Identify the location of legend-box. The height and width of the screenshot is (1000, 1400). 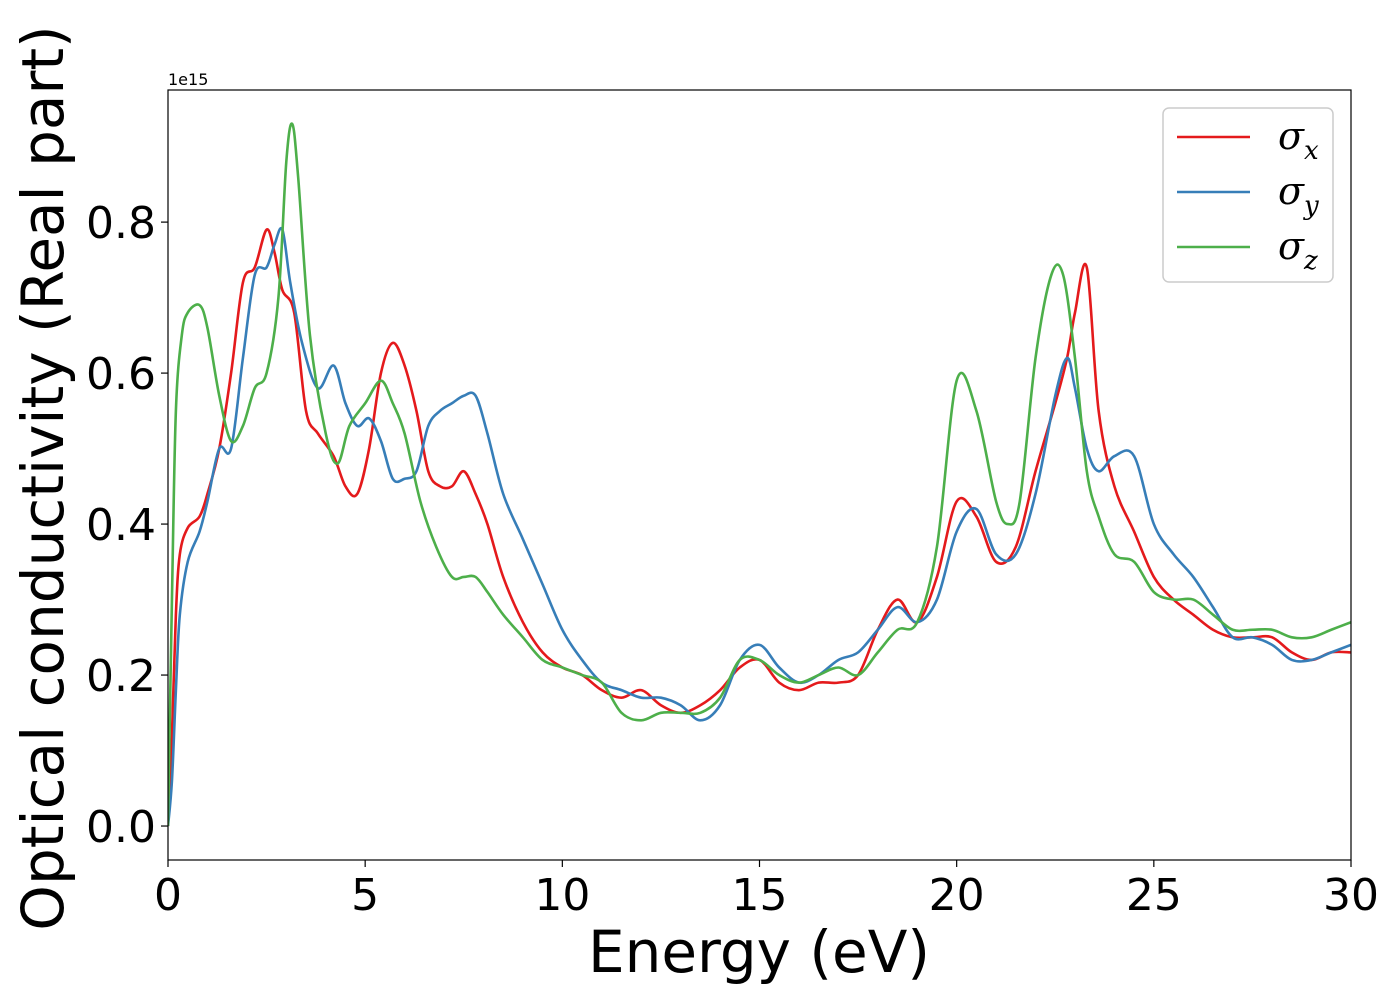
(1248, 195).